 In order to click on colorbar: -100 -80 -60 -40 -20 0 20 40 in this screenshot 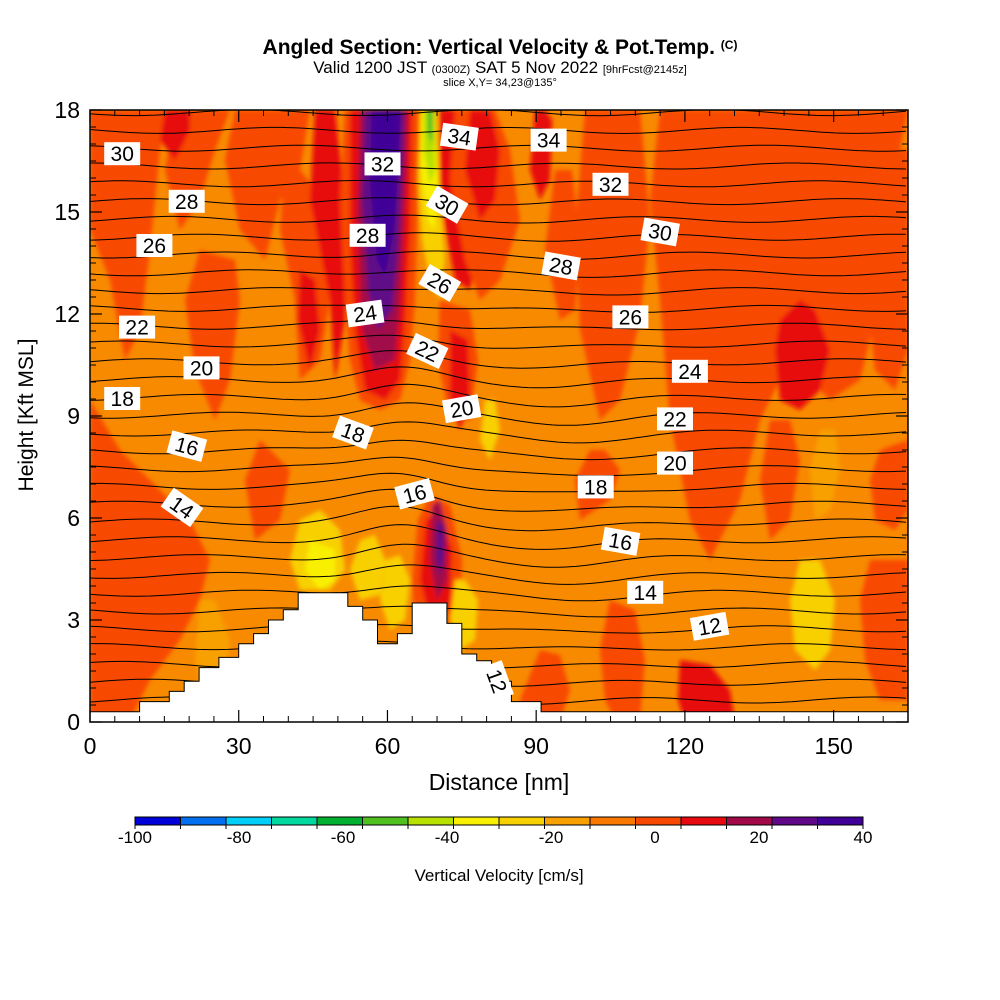, I will do `click(495, 831)`.